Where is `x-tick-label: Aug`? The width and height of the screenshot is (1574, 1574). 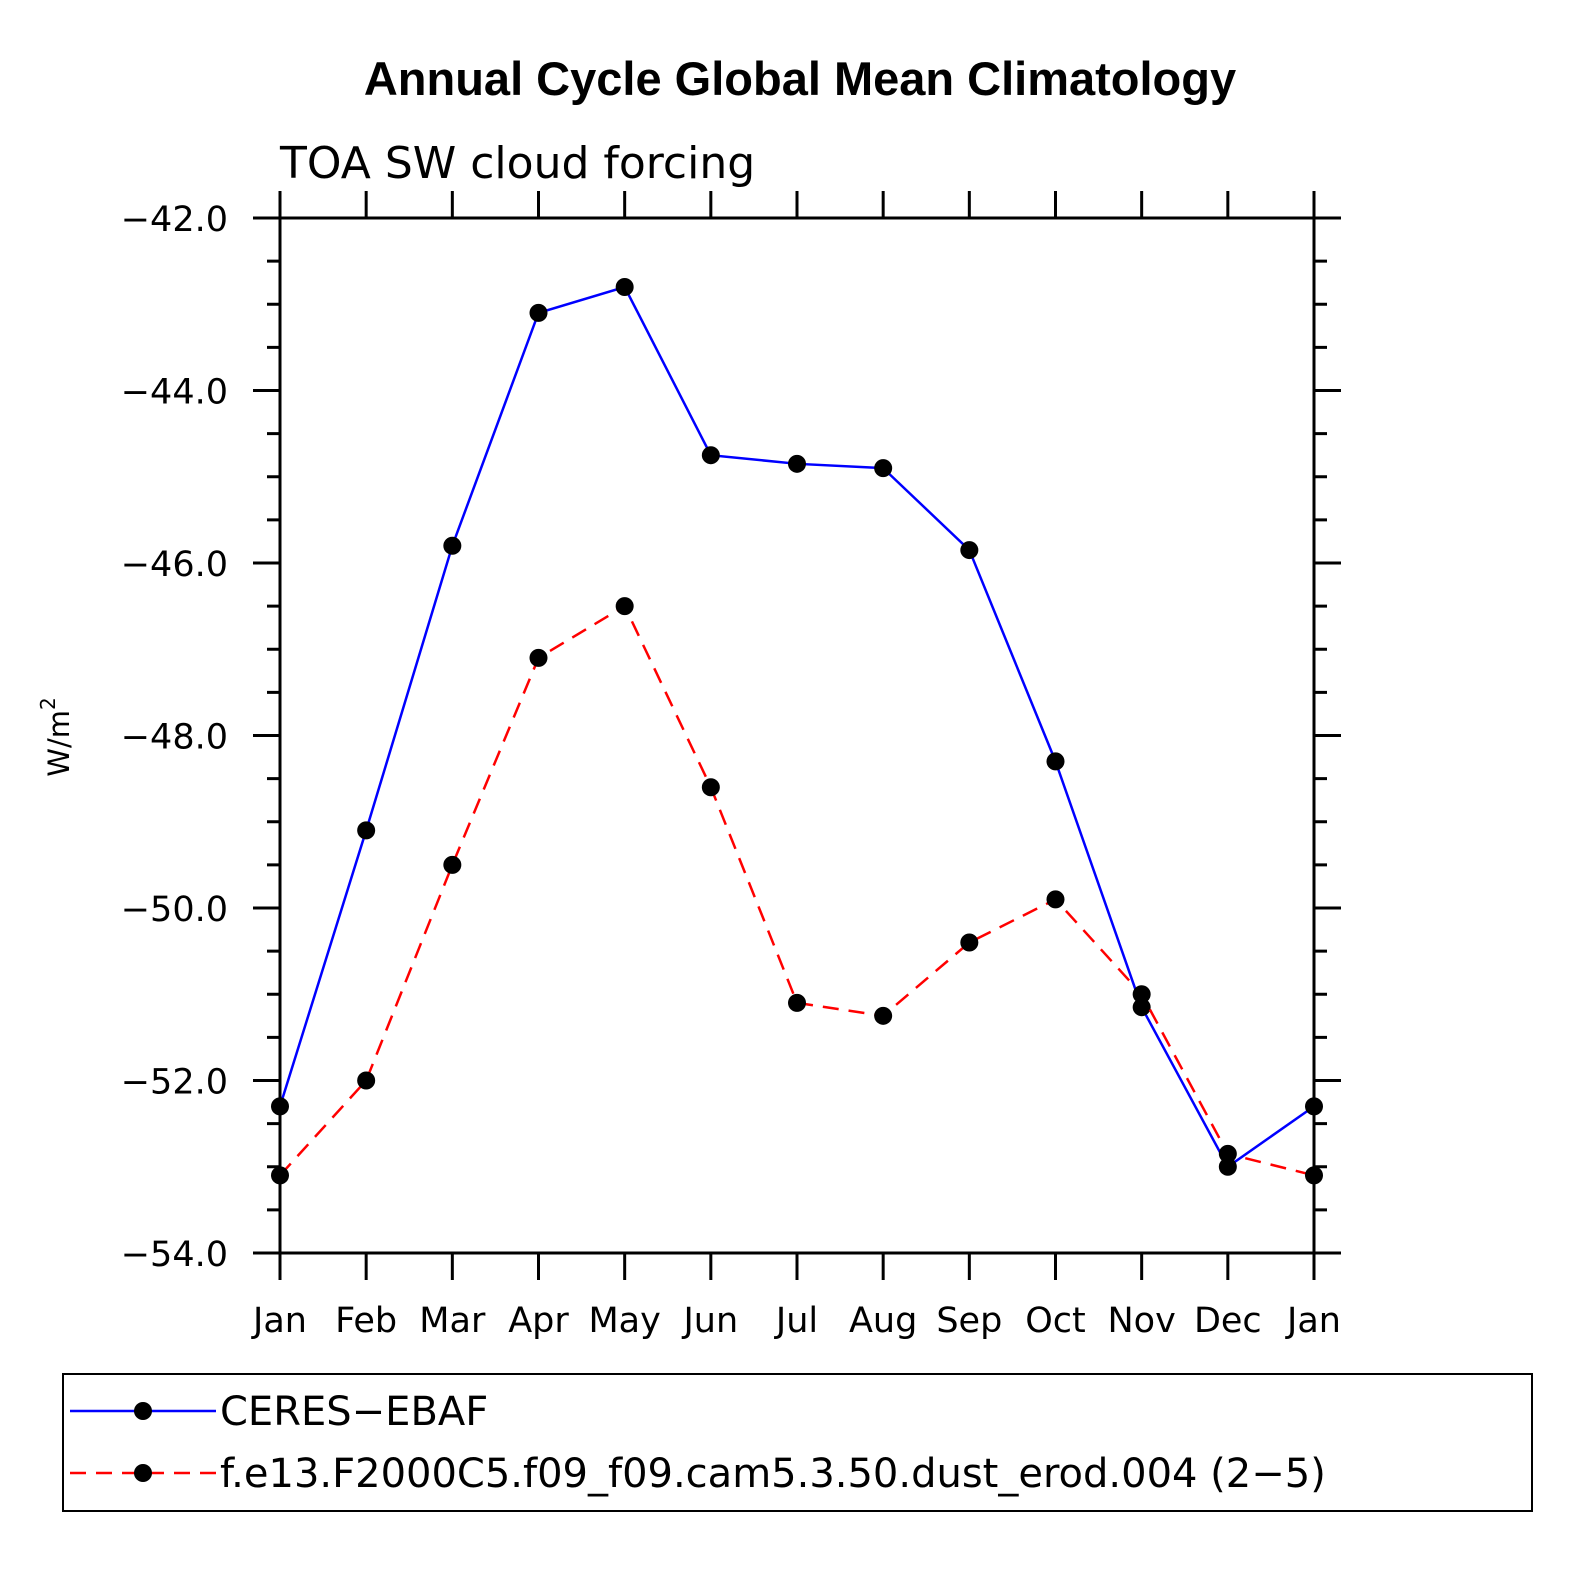
x-tick-label: Aug is located at coordinates (883, 1321).